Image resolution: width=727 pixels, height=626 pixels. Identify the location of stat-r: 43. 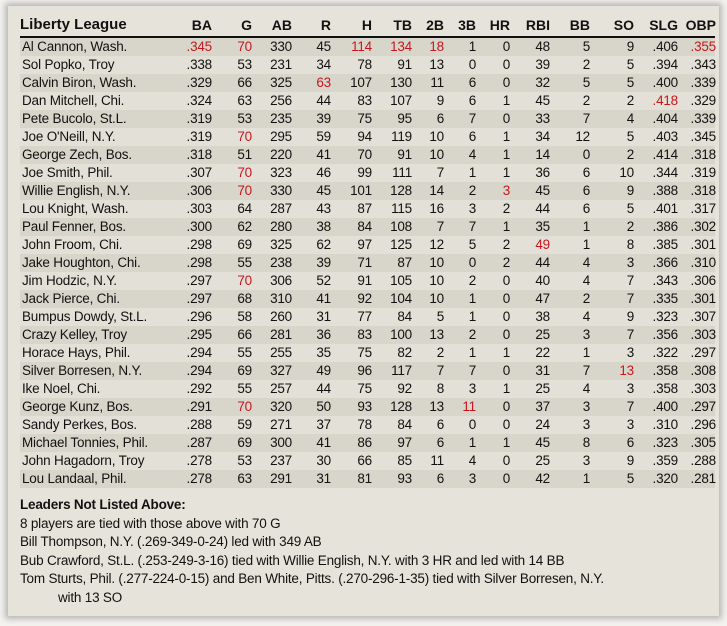
(323, 208).